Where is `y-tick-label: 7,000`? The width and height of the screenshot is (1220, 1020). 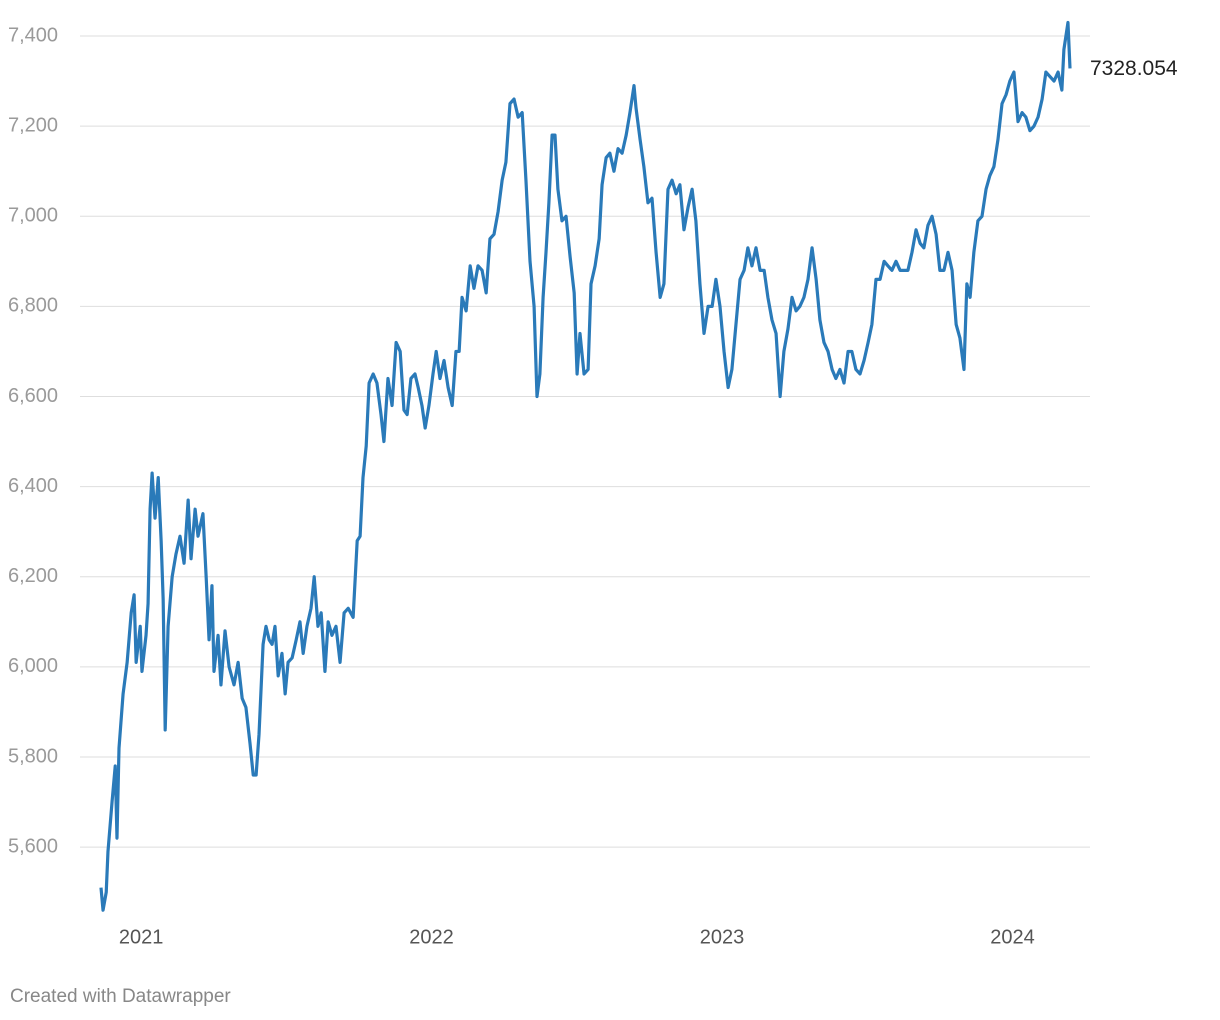
y-tick-label: 7,000 is located at coordinates (33, 216).